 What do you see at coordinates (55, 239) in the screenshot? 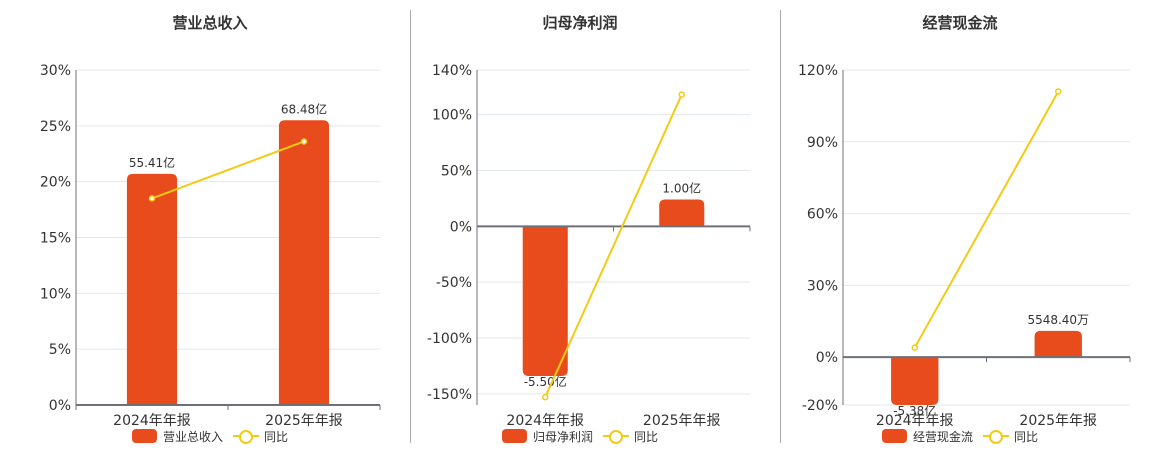
I see `y-tick-label: 15%` at bounding box center [55, 239].